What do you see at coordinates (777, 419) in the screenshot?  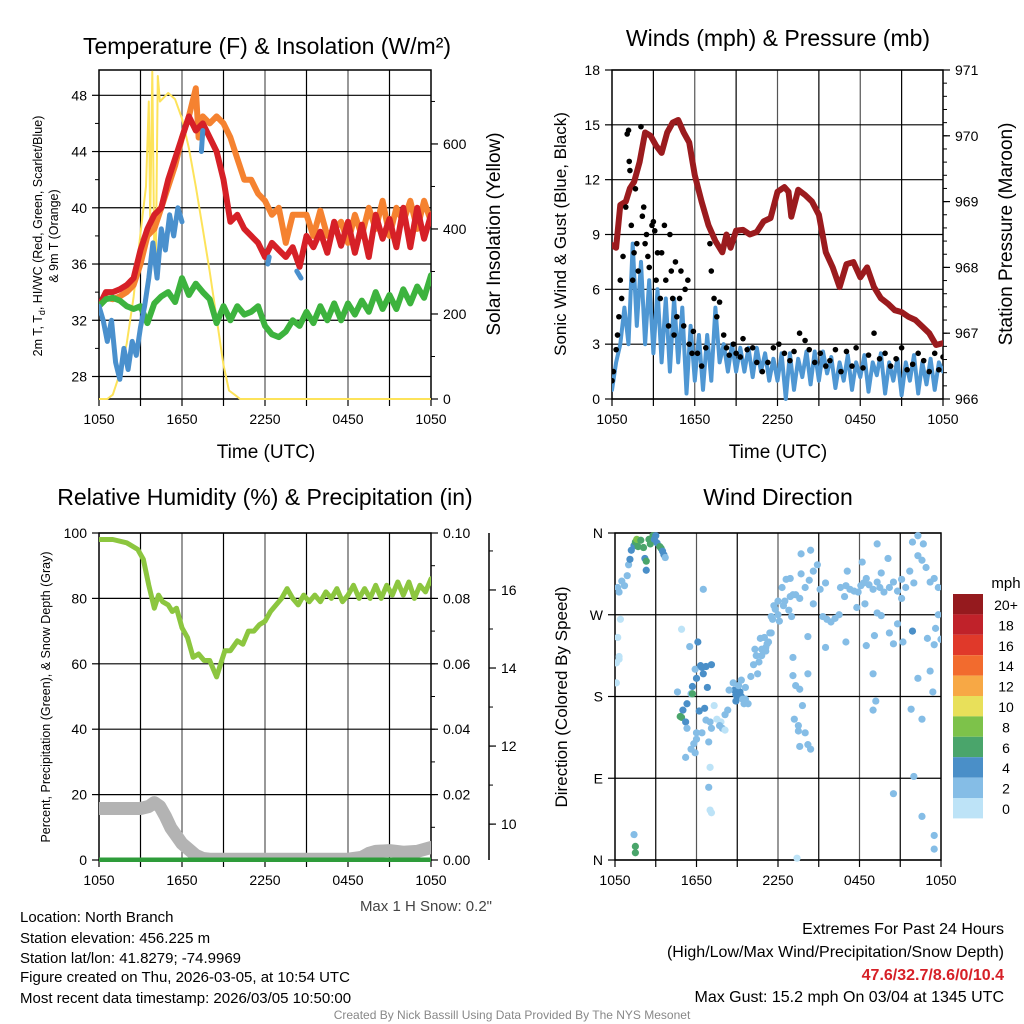 I see `x-tick-label: 2250` at bounding box center [777, 419].